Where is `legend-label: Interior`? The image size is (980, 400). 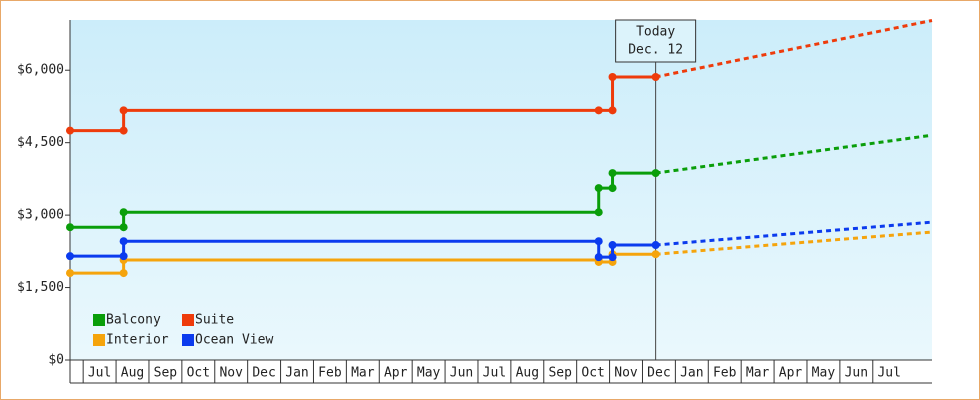
legend-label: Interior is located at coordinates (137, 340).